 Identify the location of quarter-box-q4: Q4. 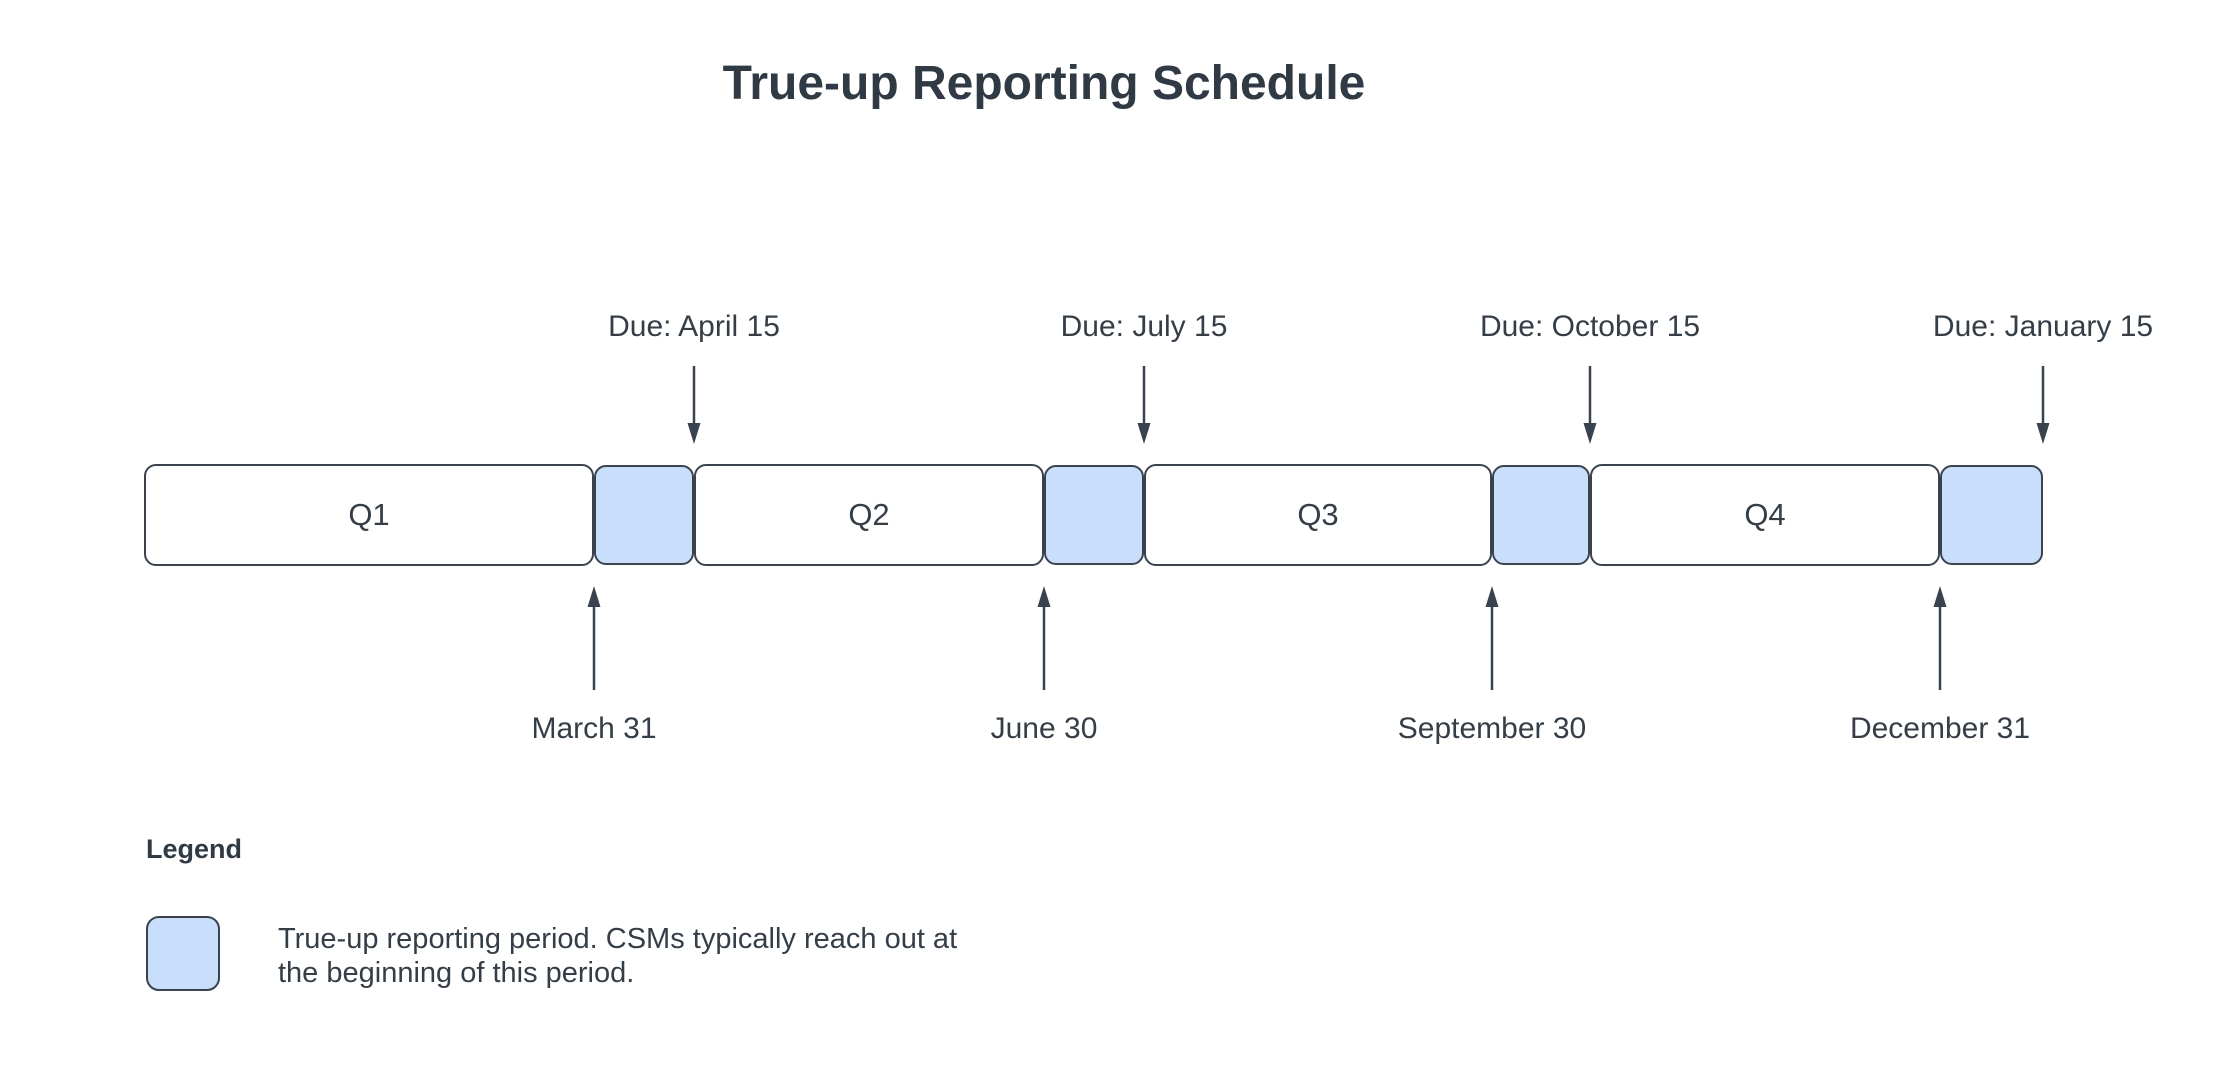
(1765, 515).